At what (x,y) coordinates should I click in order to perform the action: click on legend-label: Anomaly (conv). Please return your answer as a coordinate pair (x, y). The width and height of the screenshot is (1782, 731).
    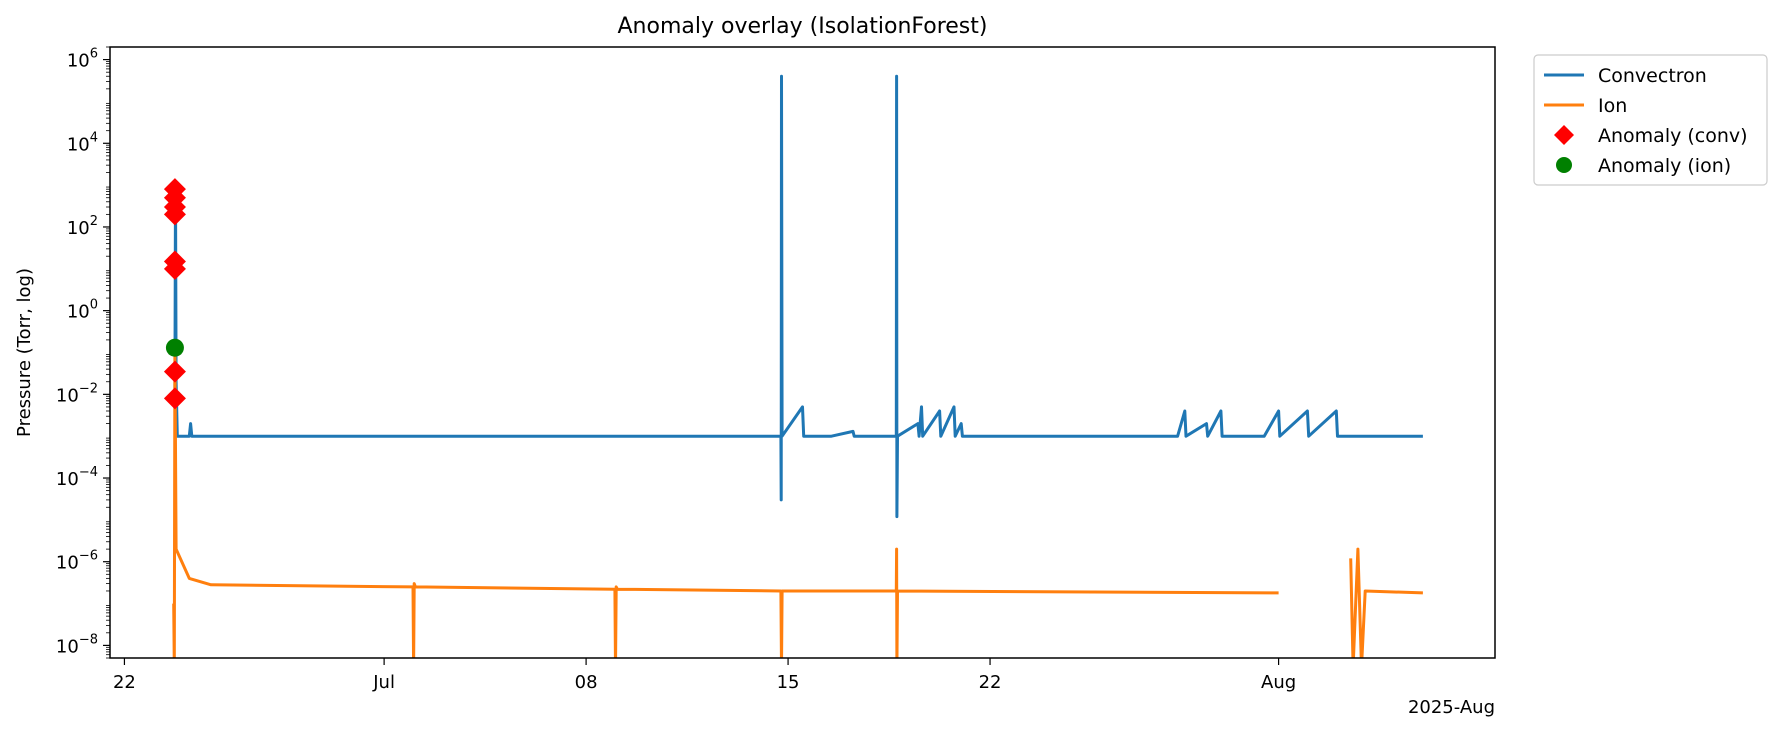
    Looking at the image, I should click on (1673, 136).